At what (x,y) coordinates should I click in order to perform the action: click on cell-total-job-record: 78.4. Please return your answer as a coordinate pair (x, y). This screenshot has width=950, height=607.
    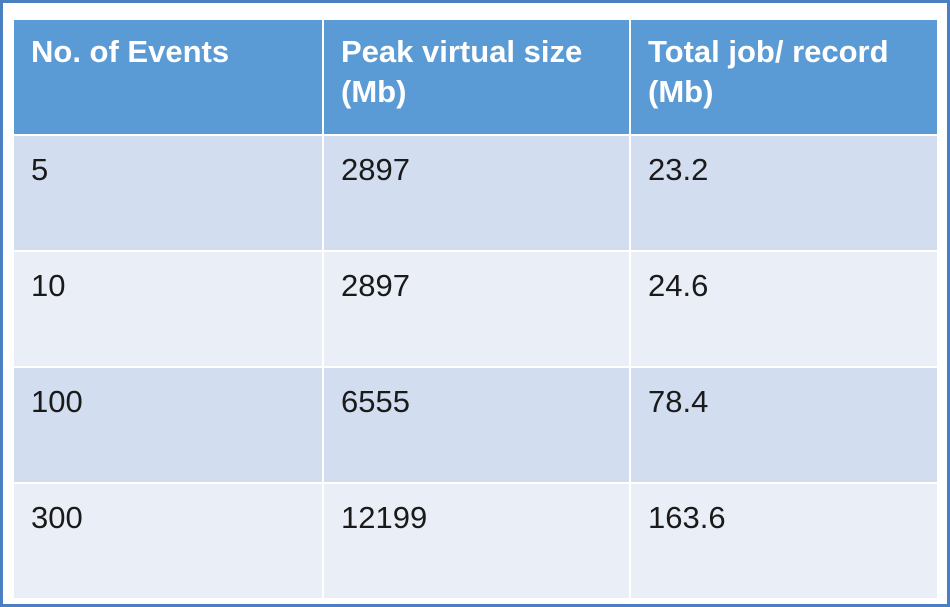
    Looking at the image, I should click on (784, 425).